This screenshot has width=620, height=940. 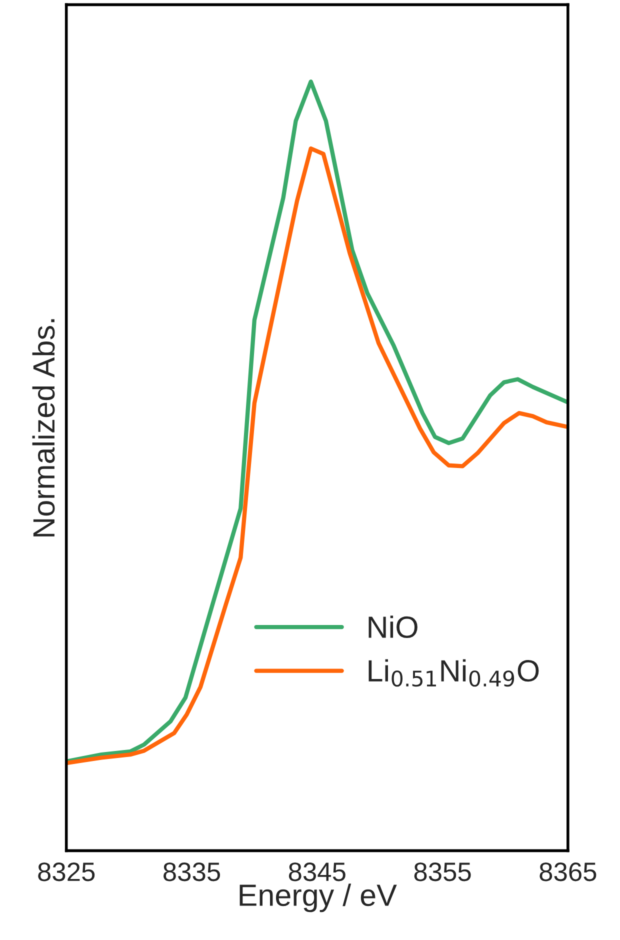 What do you see at coordinates (318, 898) in the screenshot?
I see `x-axis-title: Energy / eV` at bounding box center [318, 898].